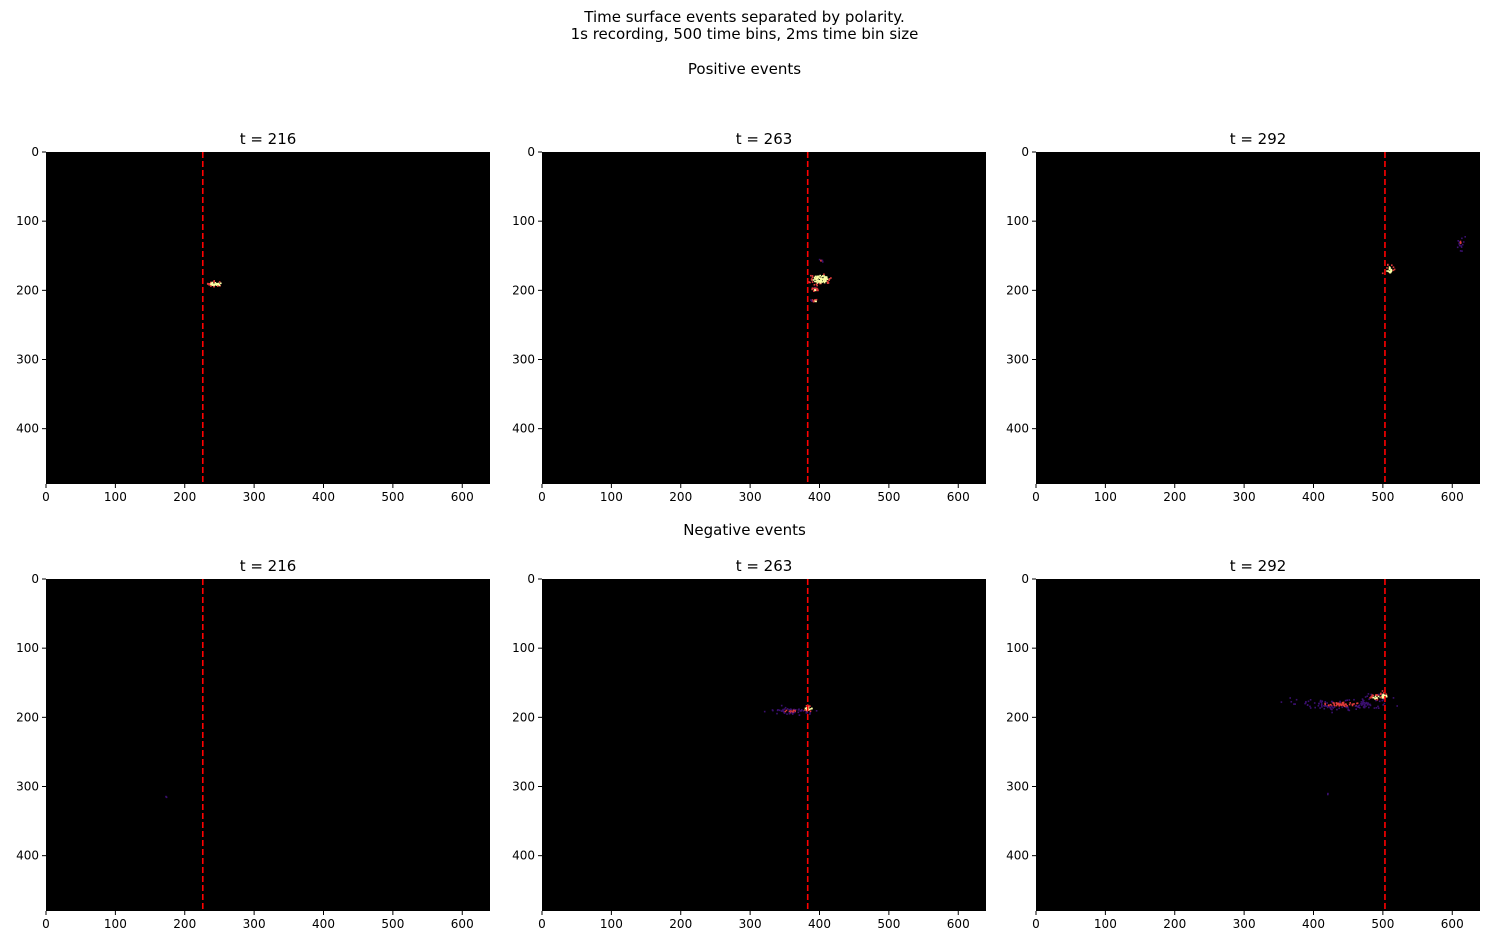  Describe the element at coordinates (1017, 787) in the screenshot. I see `y-tick-label: 300` at that location.